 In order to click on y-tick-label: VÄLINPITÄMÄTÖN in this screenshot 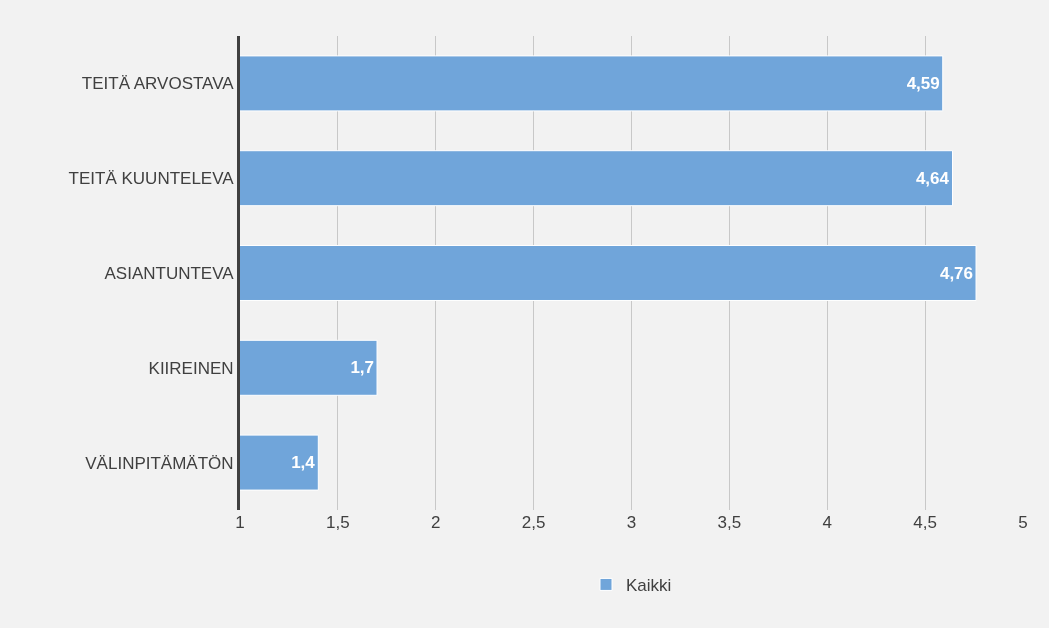, I will do `click(159, 463)`.